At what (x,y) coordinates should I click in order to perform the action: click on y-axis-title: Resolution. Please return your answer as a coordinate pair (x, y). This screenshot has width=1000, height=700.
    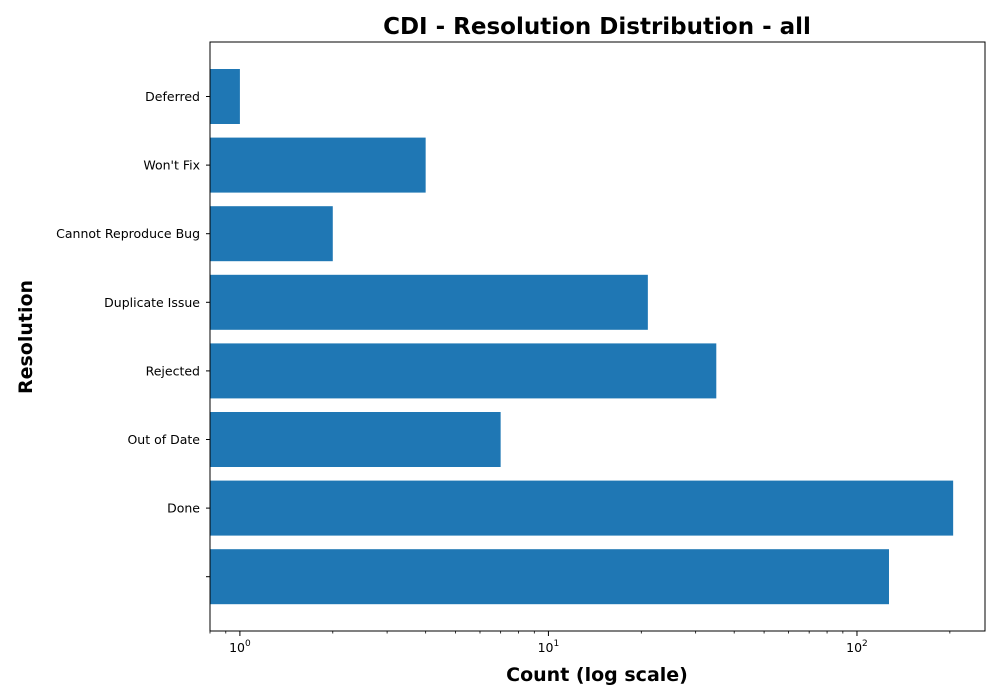
    Looking at the image, I should click on (26, 337).